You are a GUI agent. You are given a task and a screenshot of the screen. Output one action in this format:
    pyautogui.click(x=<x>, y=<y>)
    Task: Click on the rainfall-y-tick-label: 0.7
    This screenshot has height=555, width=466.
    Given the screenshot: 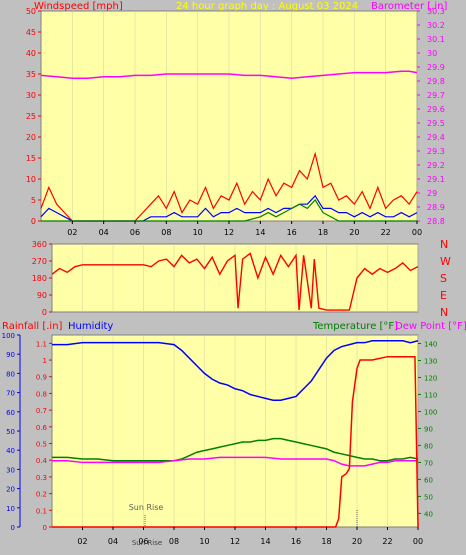 What is the action you would take?
    pyautogui.click(x=41, y=411)
    